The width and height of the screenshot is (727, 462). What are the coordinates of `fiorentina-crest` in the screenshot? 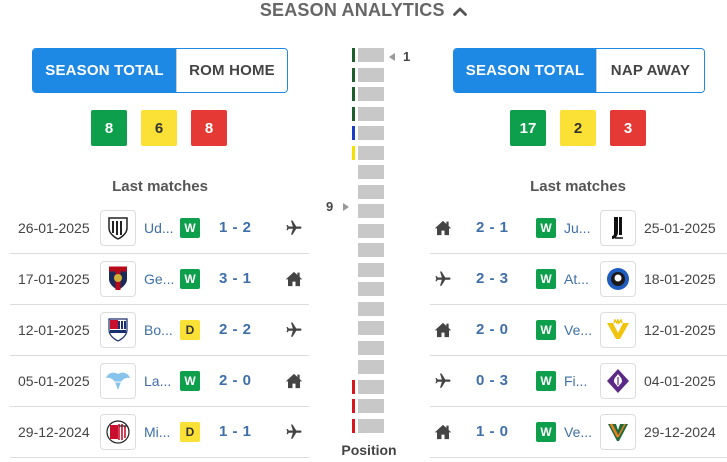 It's located at (618, 380).